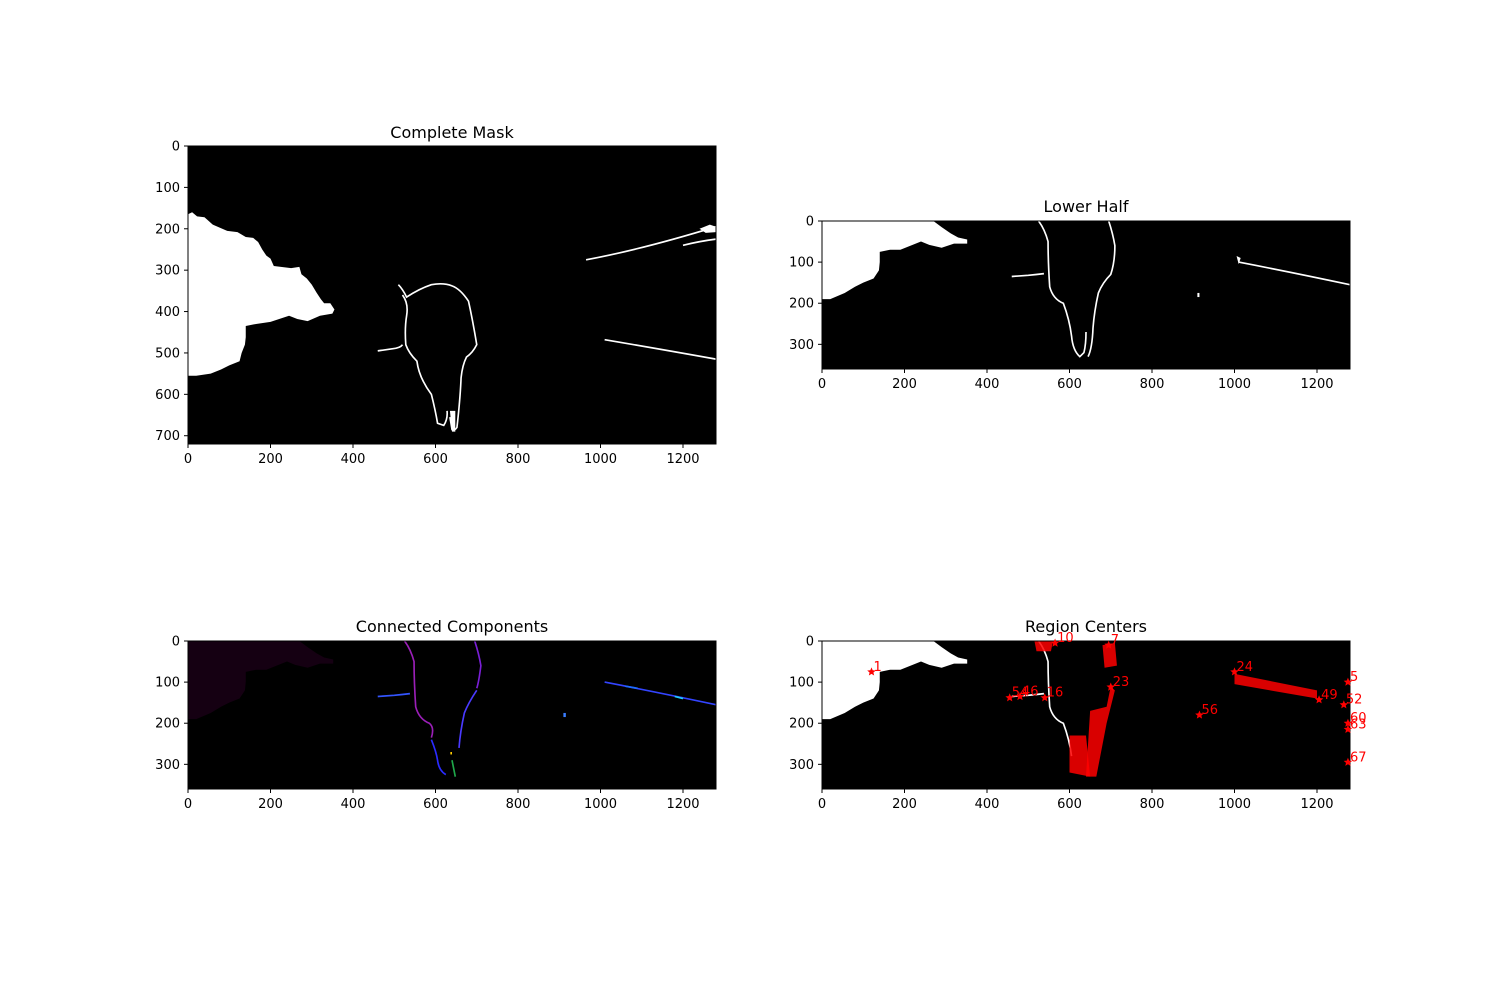  Describe the element at coordinates (1358, 757) in the screenshot. I see `region-center-label: 67` at that location.